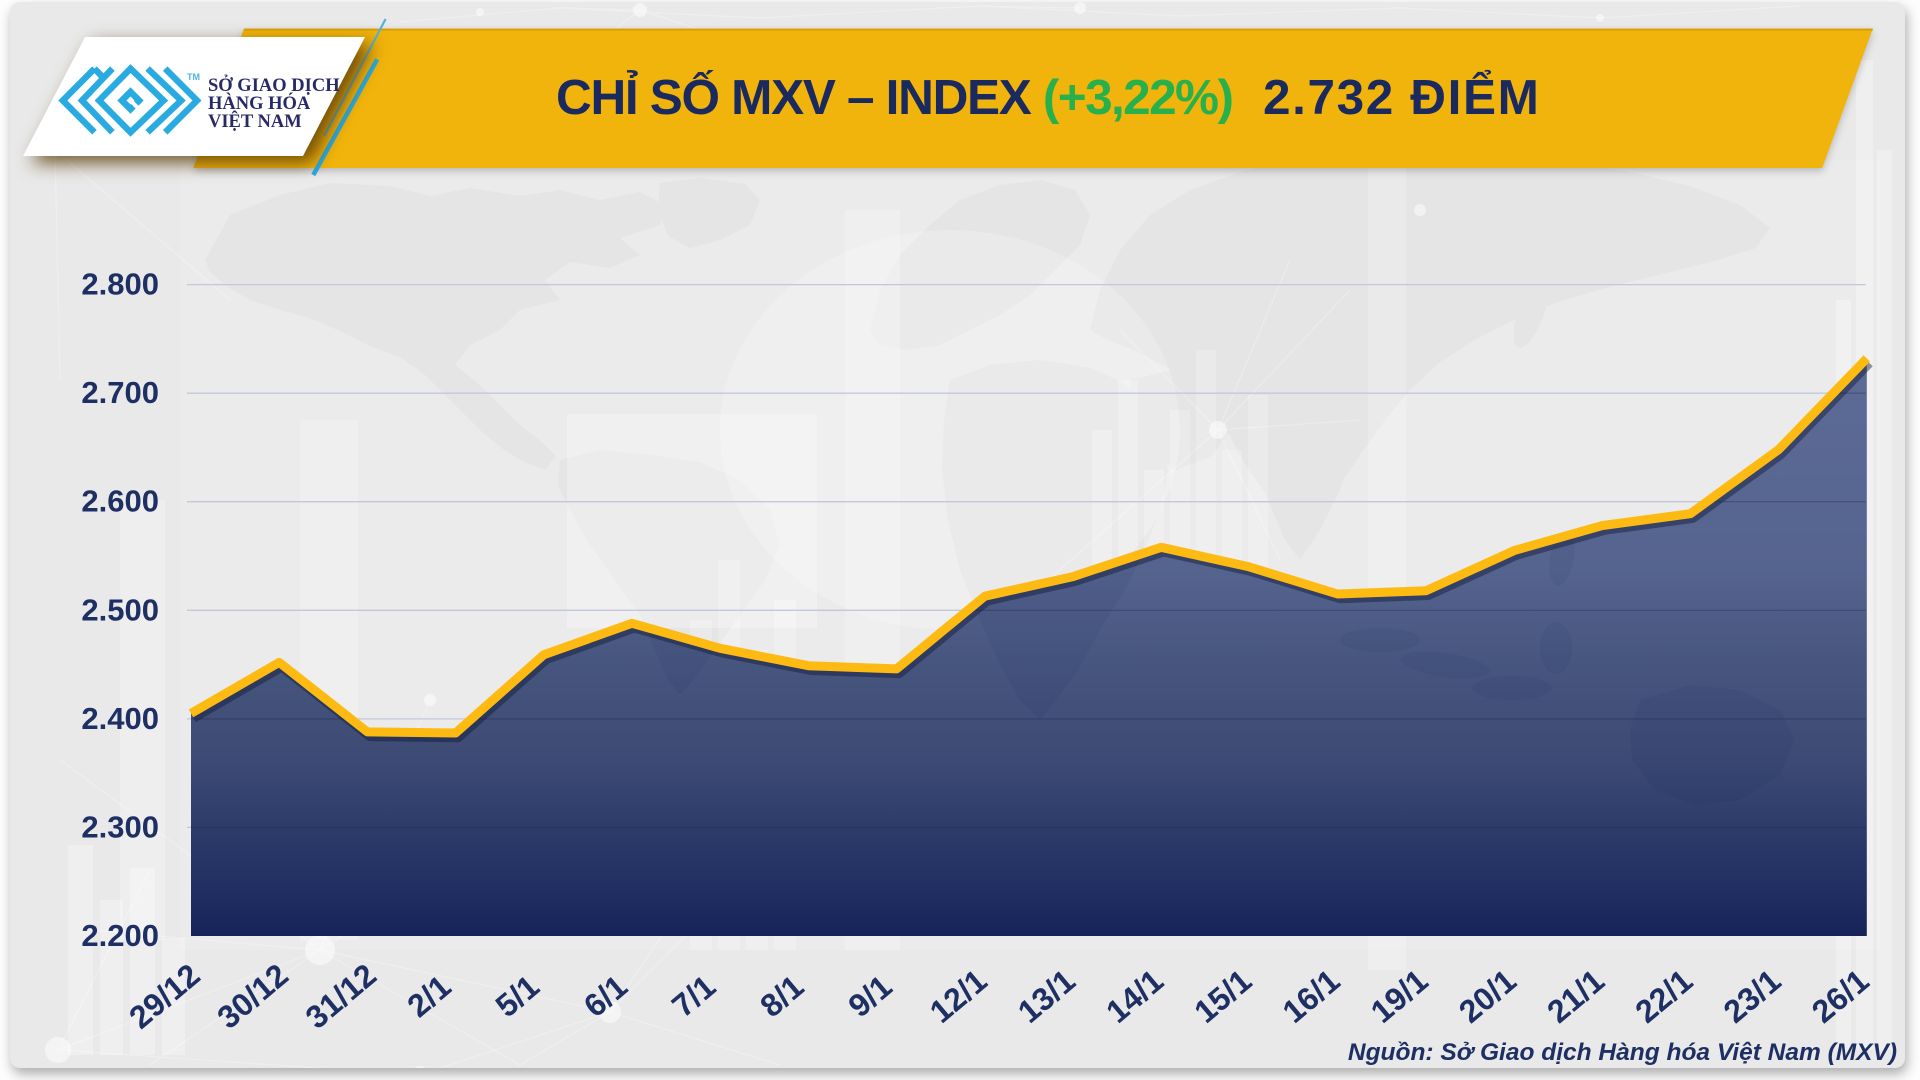 Image resolution: width=1920 pixels, height=1080 pixels. What do you see at coordinates (1663, 996) in the screenshot?
I see `svg-text: 22/1` at bounding box center [1663, 996].